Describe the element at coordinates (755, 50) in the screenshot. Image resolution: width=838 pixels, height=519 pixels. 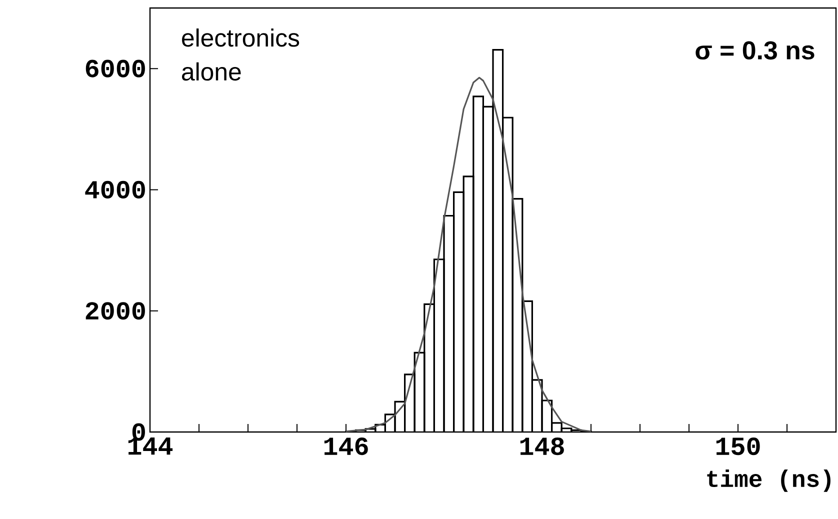
I see `annotation: σ = 0.3 ns` at that location.